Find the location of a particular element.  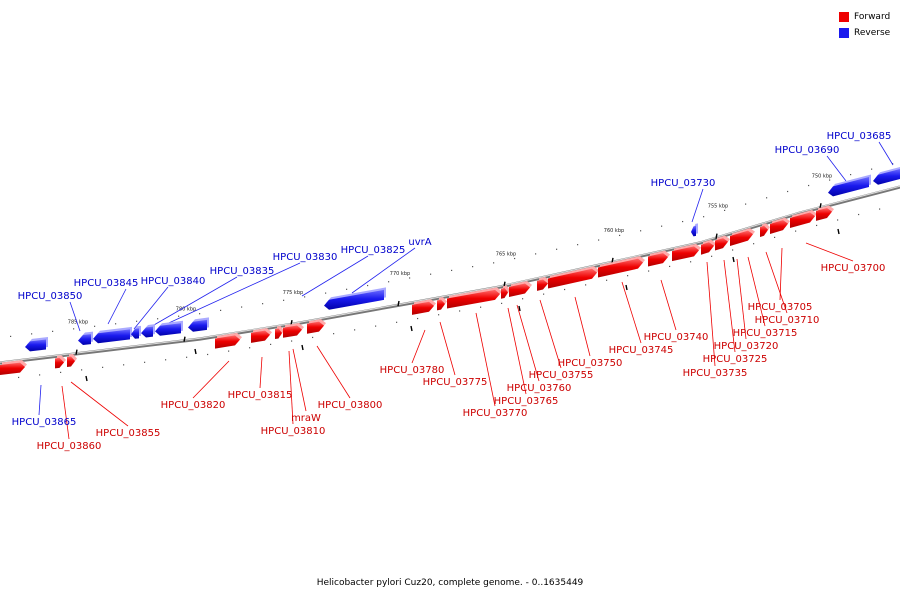

reverse-gene-label: uvrA is located at coordinates (419, 242).